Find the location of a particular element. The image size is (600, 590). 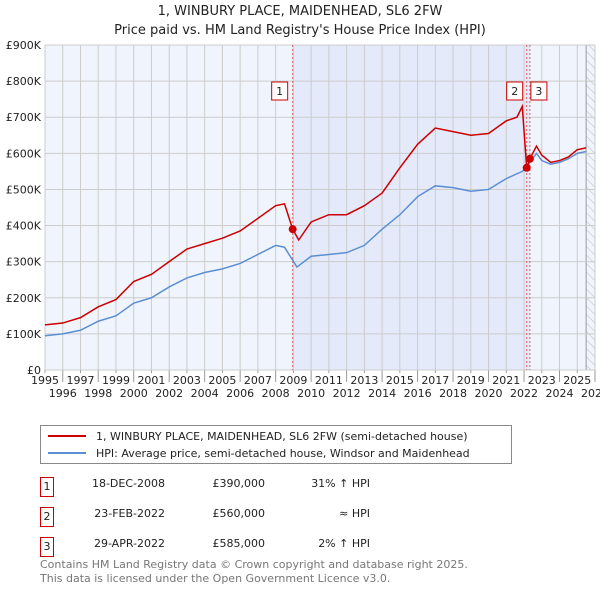

transaction-number: 1 is located at coordinates (47, 487).